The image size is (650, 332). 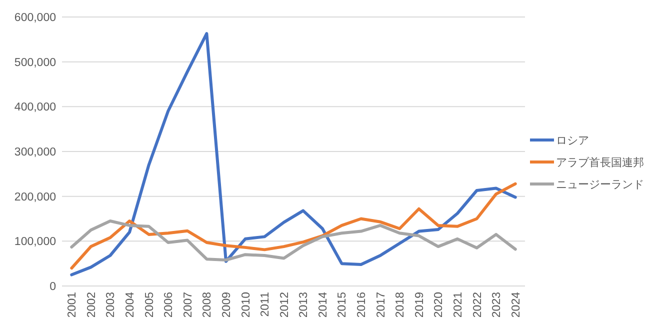 What do you see at coordinates (188, 305) in the screenshot?
I see `x-tick-label: 2007` at bounding box center [188, 305].